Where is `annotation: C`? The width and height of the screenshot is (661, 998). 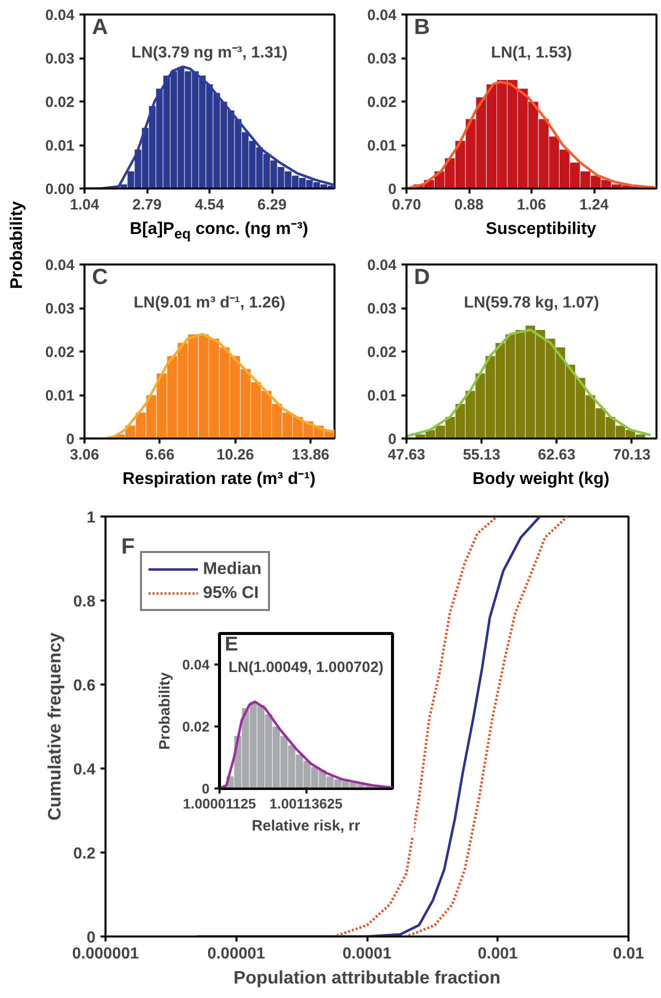 annotation: C is located at coordinates (100, 277).